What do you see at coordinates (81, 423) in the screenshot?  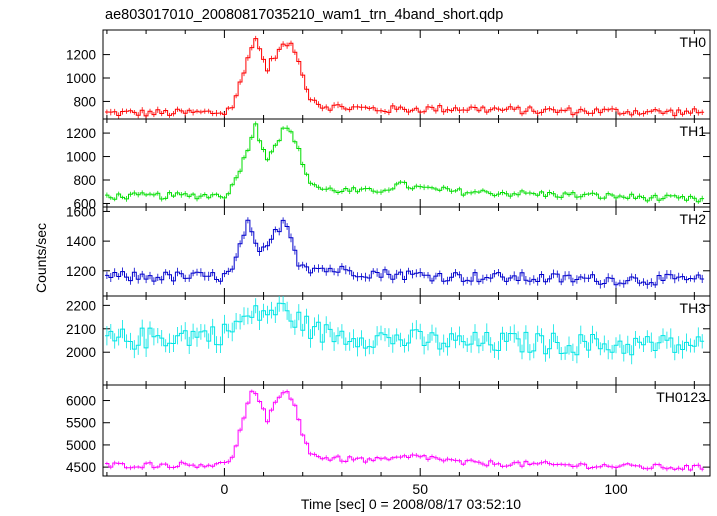 I see `y-tick-label: 5500` at bounding box center [81, 423].